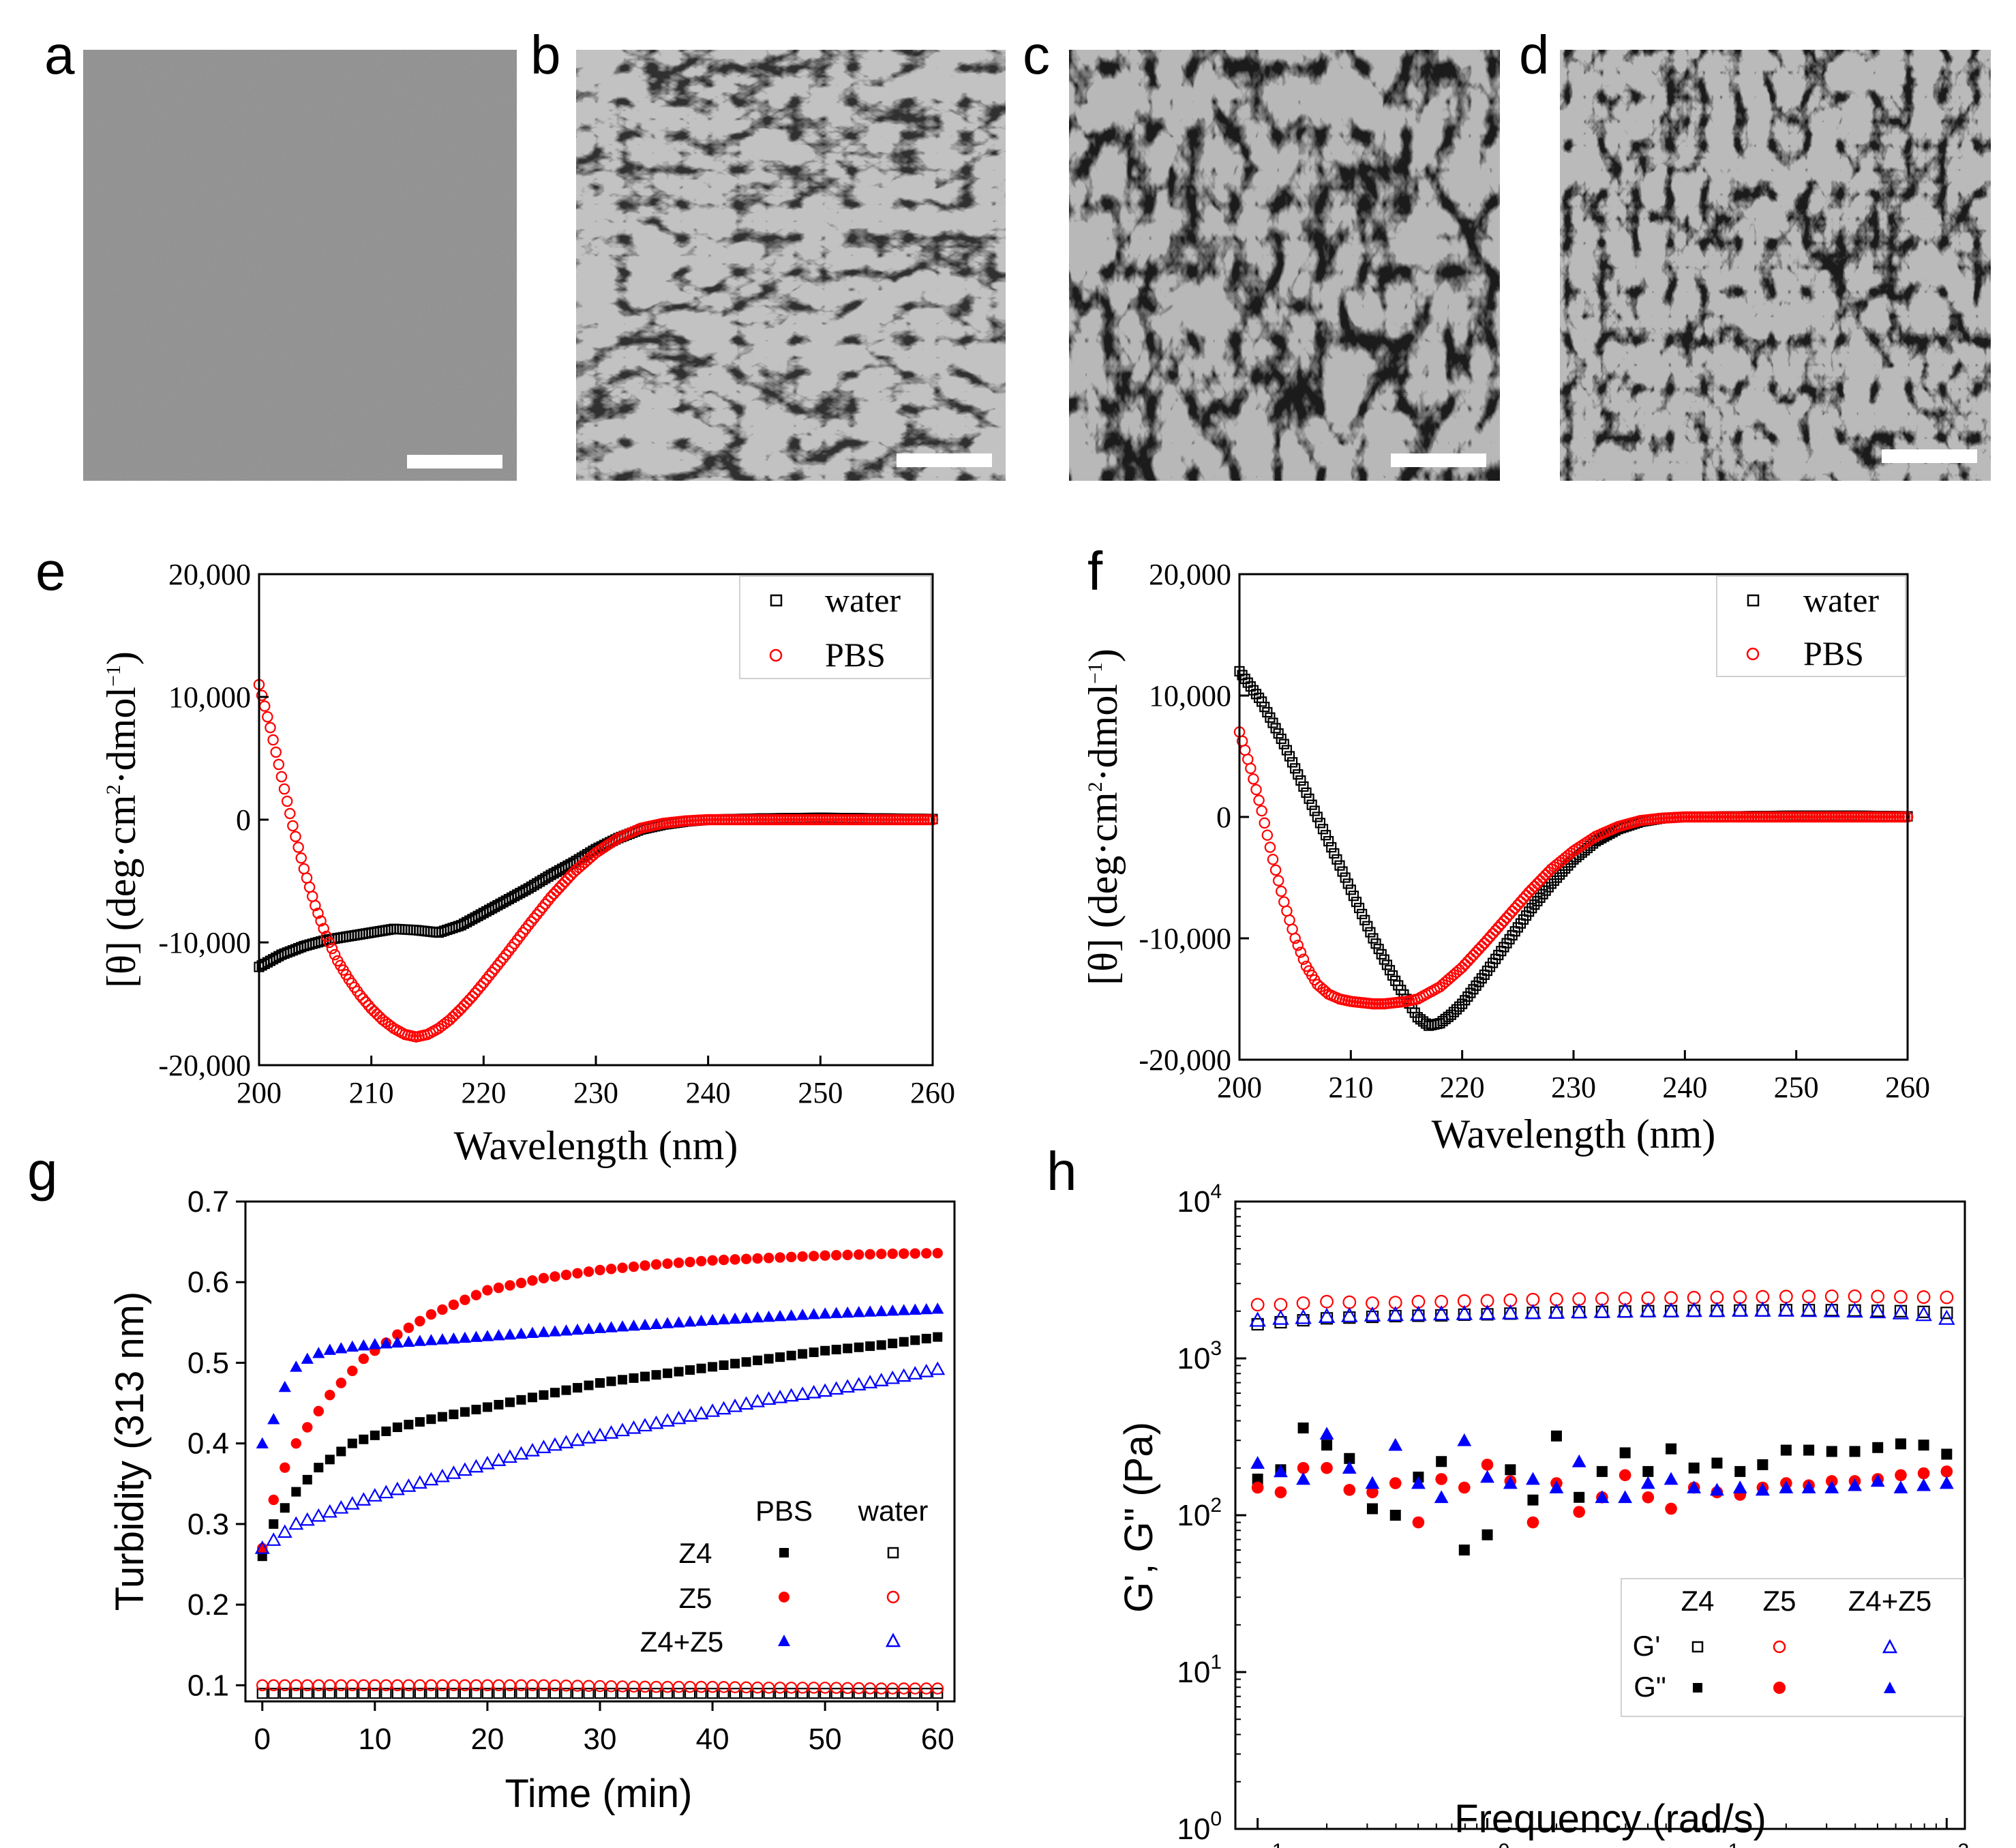 This screenshot has width=2016, height=1848. I want to click on chart-f-legend-marker-pbs, so click(1753, 654).